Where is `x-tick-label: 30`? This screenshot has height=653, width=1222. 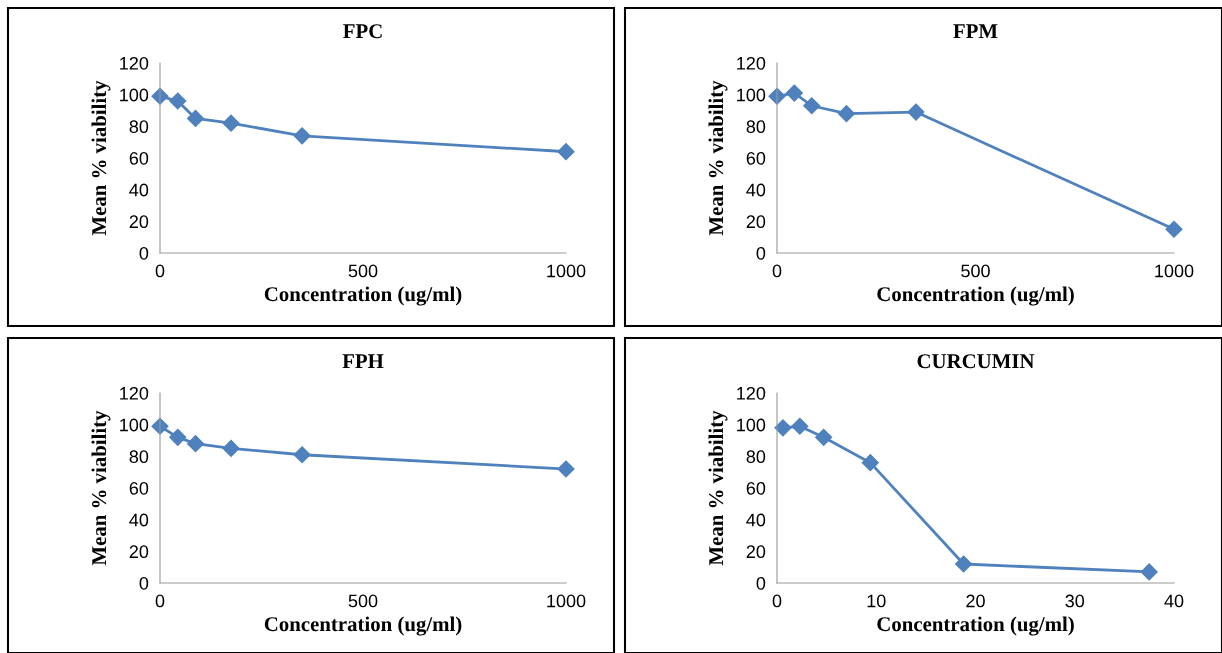 x-tick-label: 30 is located at coordinates (1075, 601).